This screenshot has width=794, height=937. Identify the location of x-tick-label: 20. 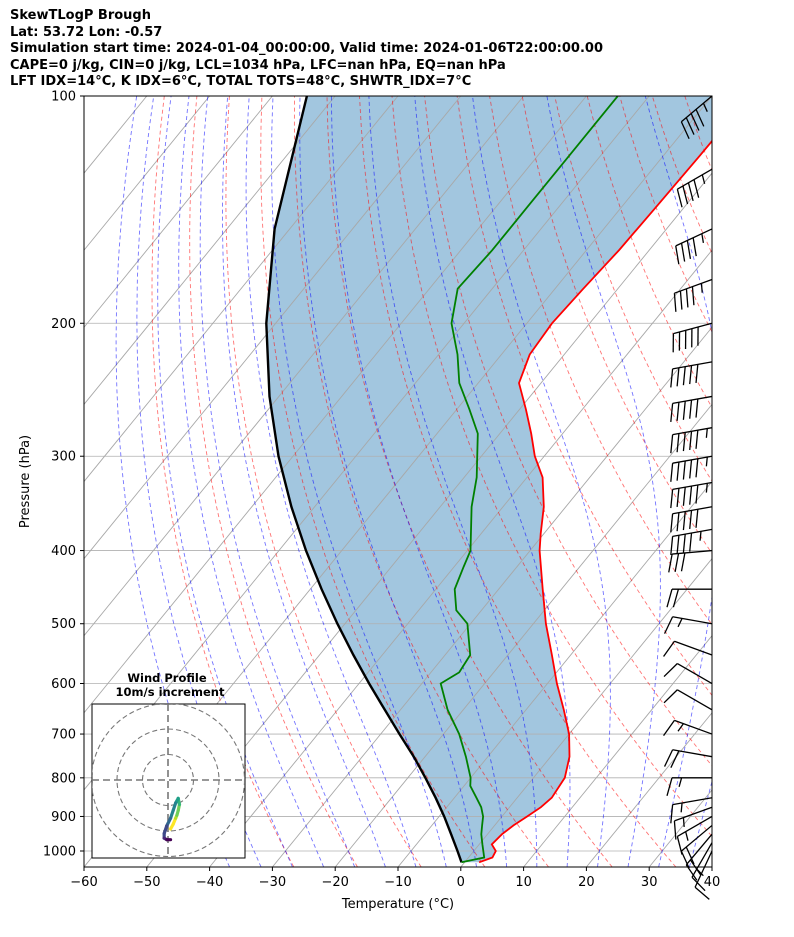
(586, 882).